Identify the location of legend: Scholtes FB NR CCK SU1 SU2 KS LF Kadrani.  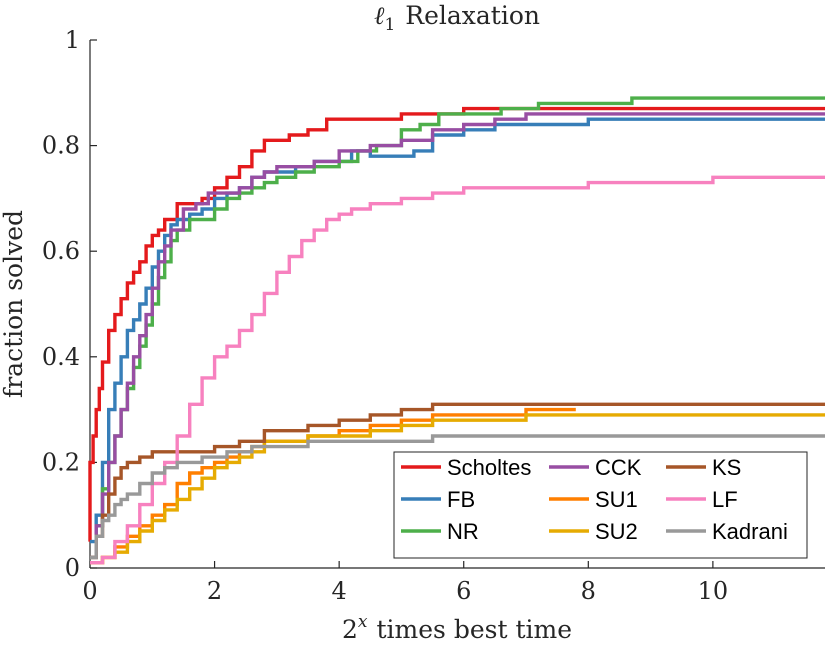
(600, 505).